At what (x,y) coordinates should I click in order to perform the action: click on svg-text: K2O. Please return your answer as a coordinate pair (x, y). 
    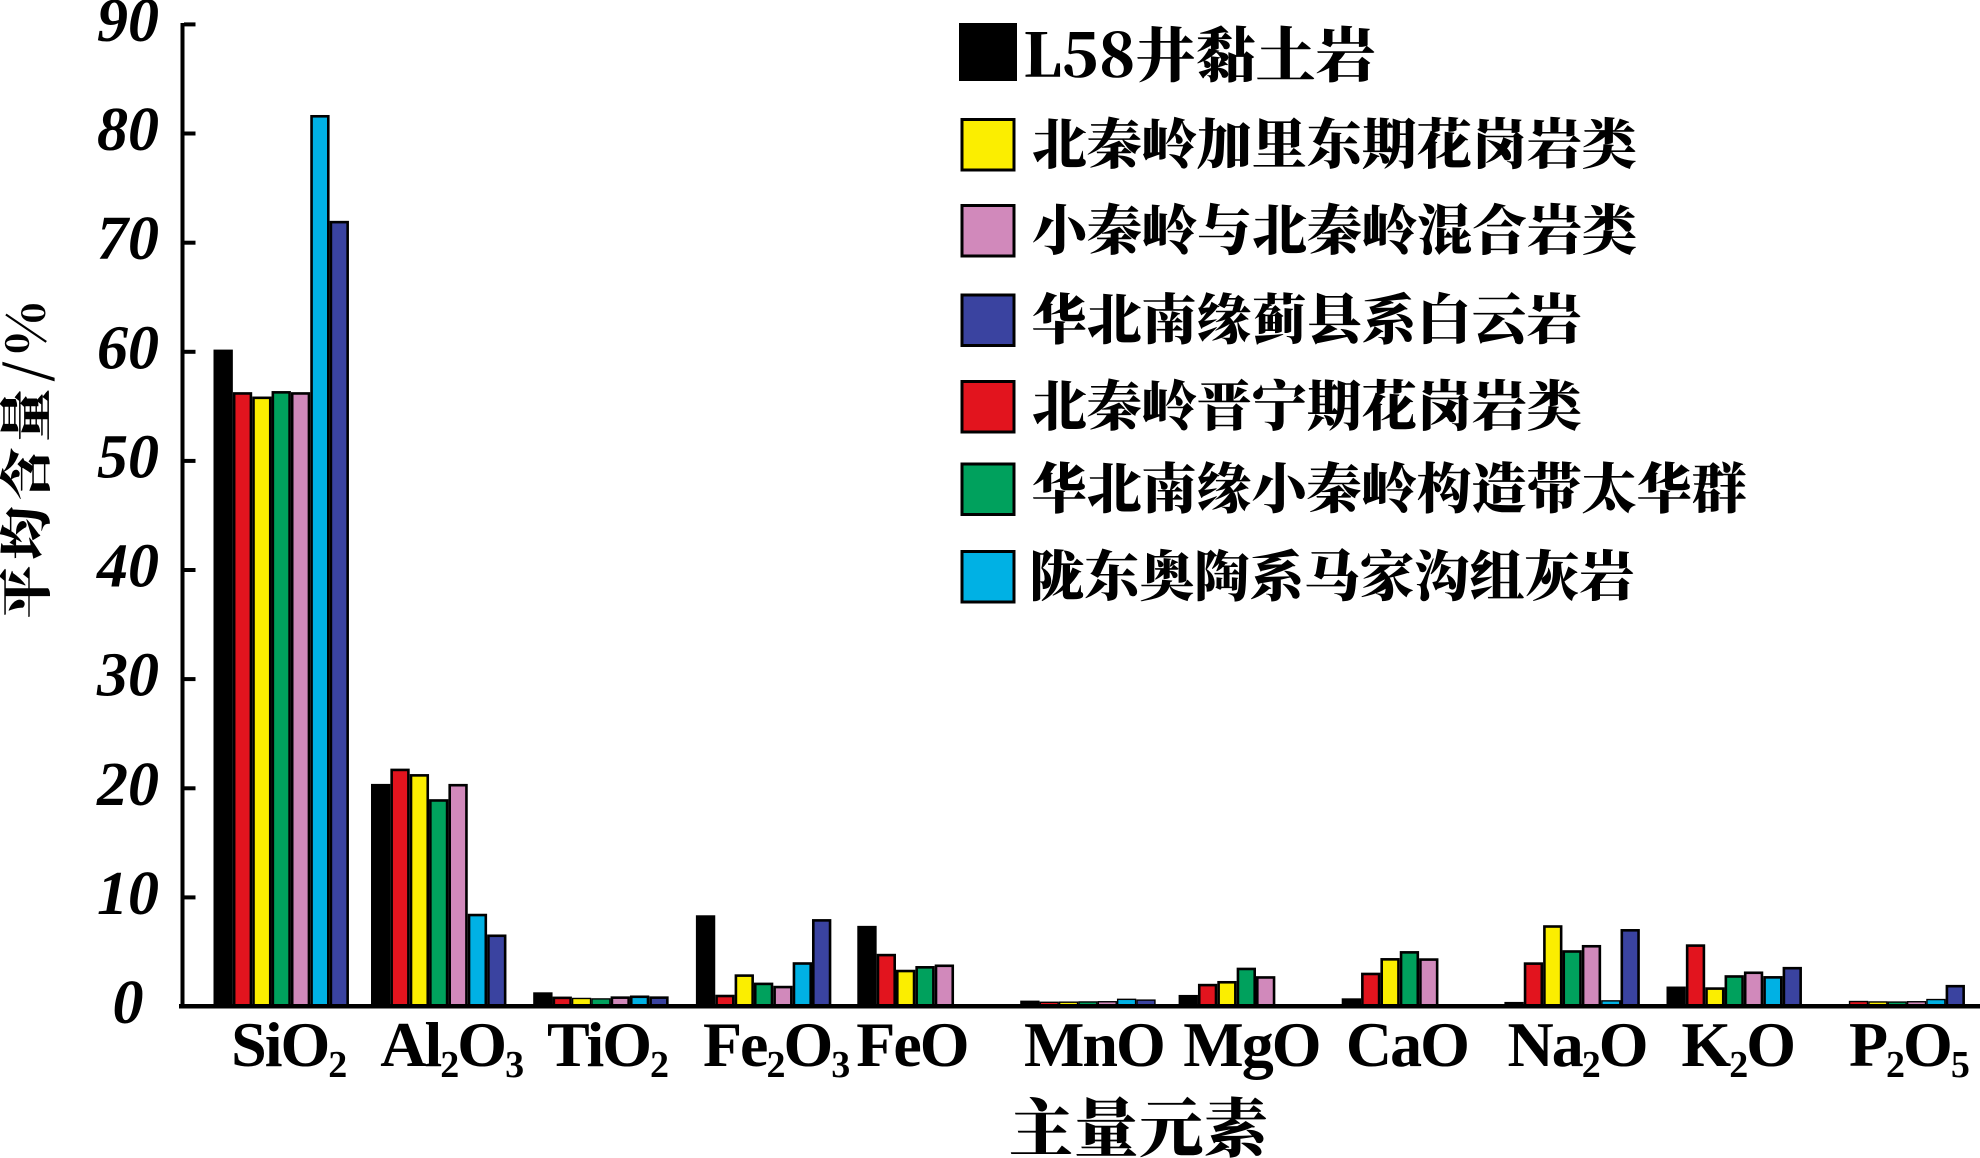
    Looking at the image, I should click on (1737, 1047).